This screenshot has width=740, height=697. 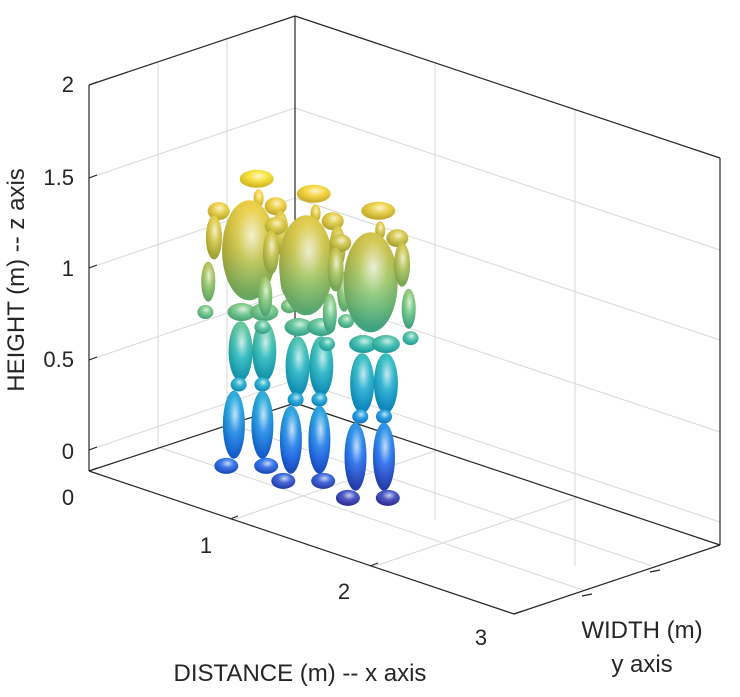 I want to click on z-axis-label: HEIGHT (m) -- z axis, so click(x=16, y=280).